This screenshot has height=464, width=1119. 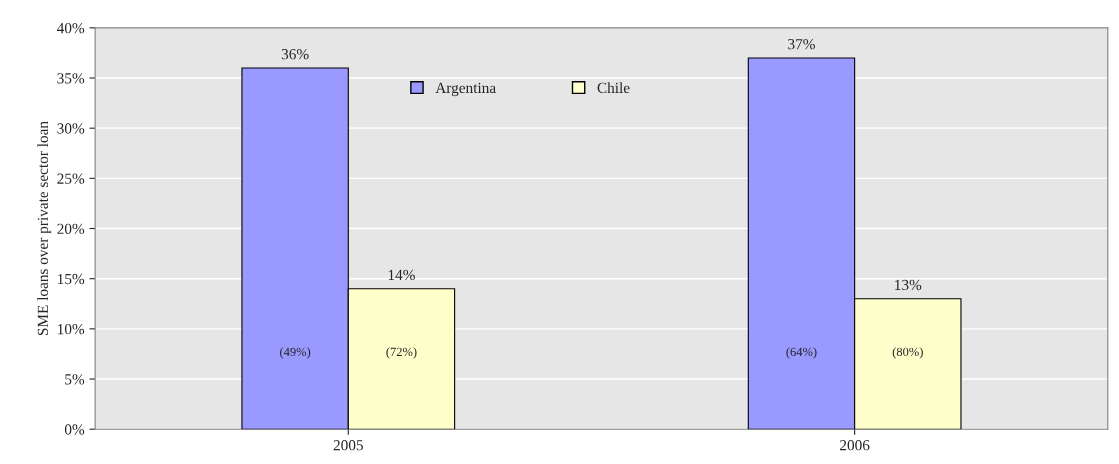 I want to click on x-tick-label: 2006, so click(x=855, y=445).